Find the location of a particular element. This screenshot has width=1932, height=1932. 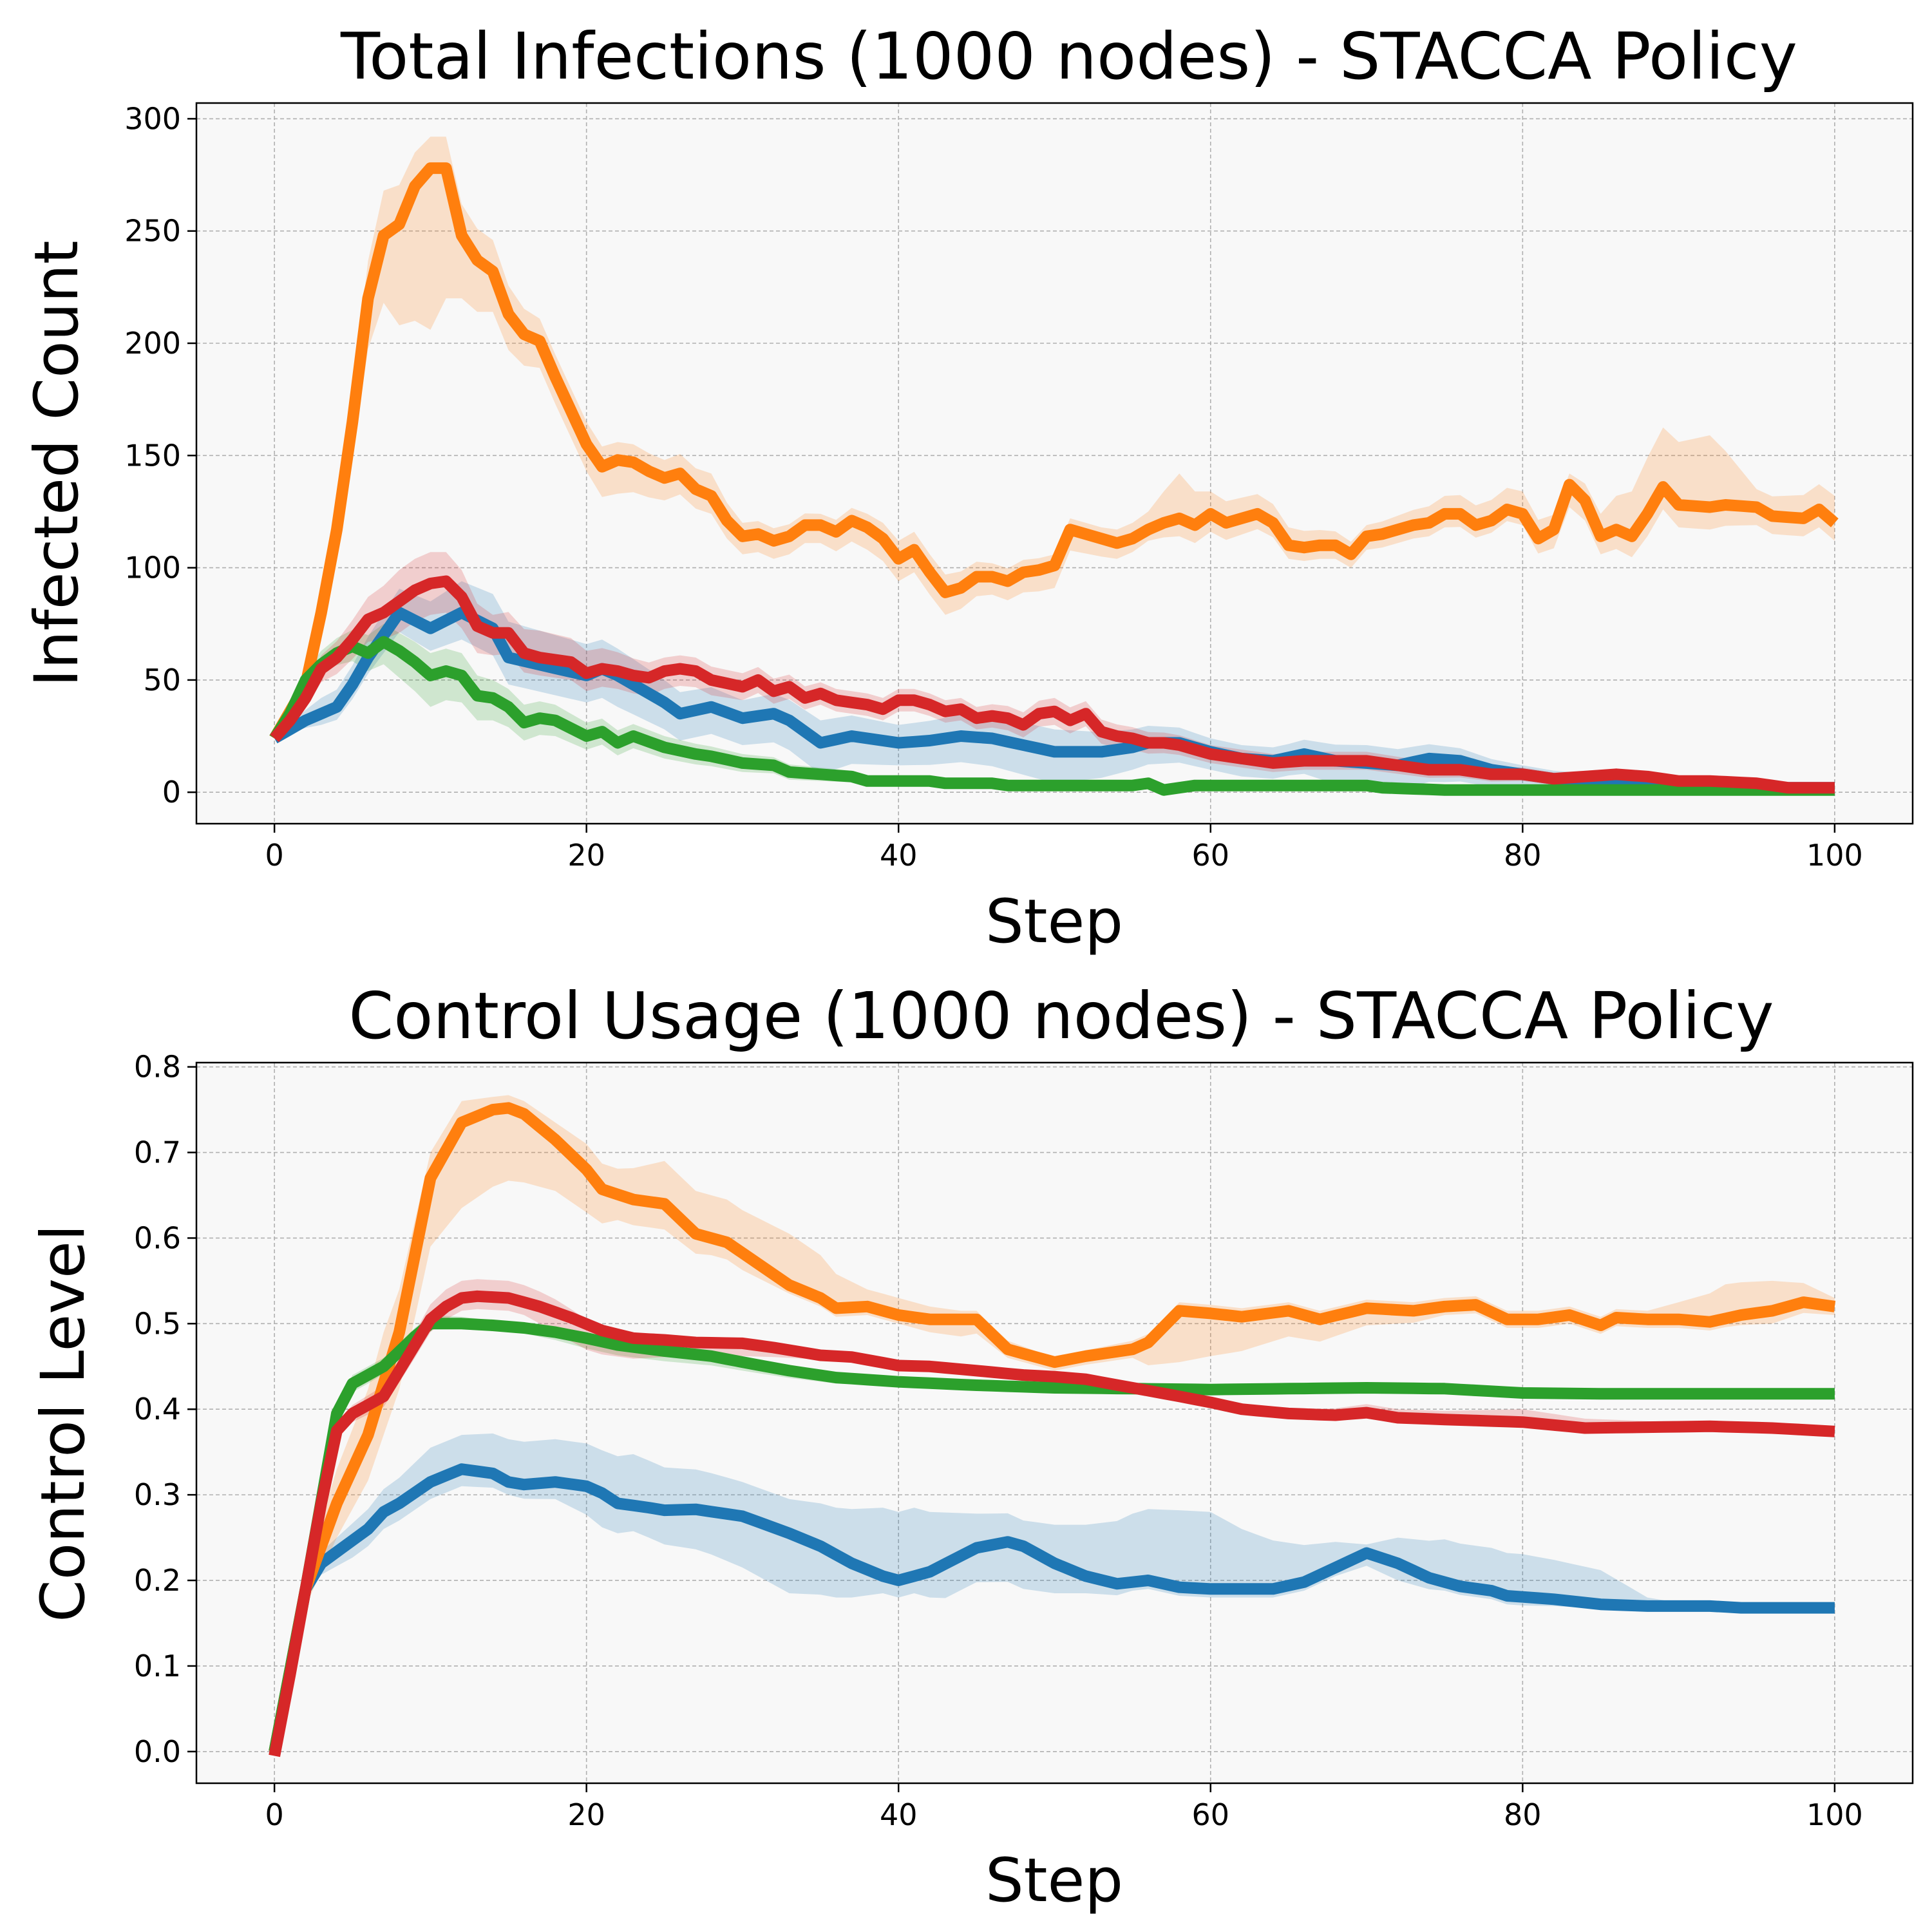

control-line-blue is located at coordinates (1052, 1608).